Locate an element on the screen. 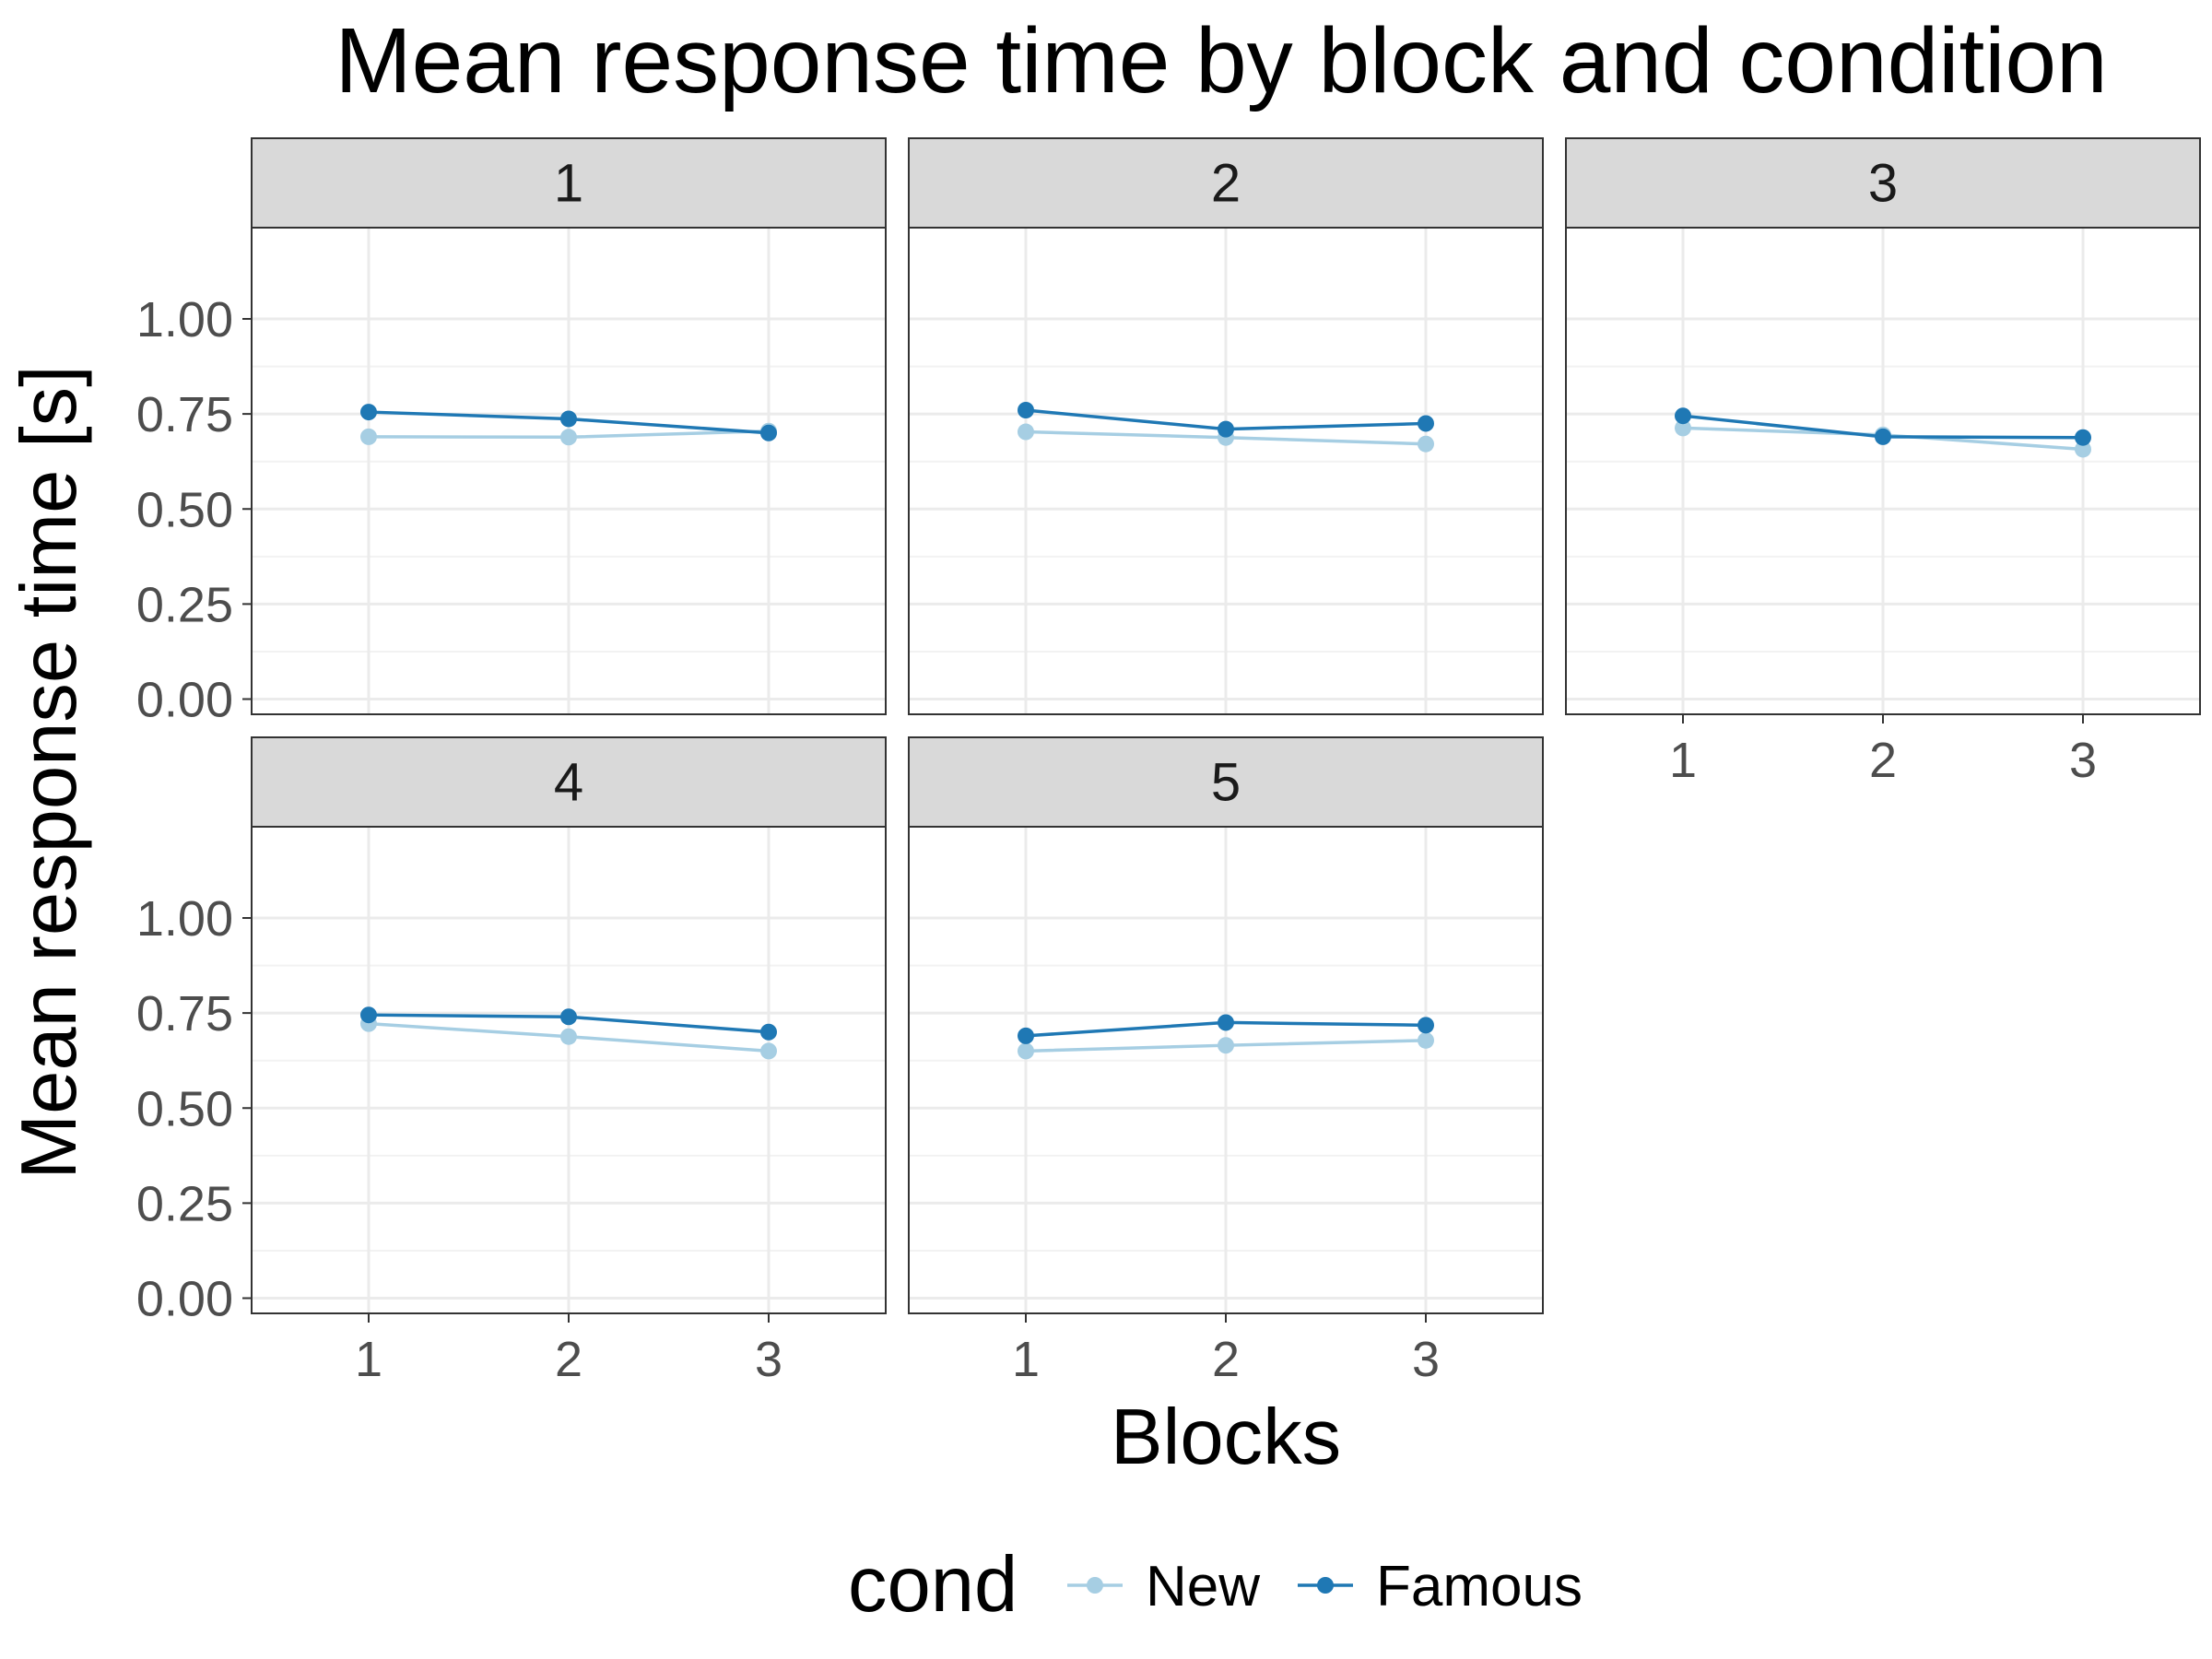 Image resolution: width=2212 pixels, height=1659 pixels. facet-panel-2: 2 is located at coordinates (1226, 426).